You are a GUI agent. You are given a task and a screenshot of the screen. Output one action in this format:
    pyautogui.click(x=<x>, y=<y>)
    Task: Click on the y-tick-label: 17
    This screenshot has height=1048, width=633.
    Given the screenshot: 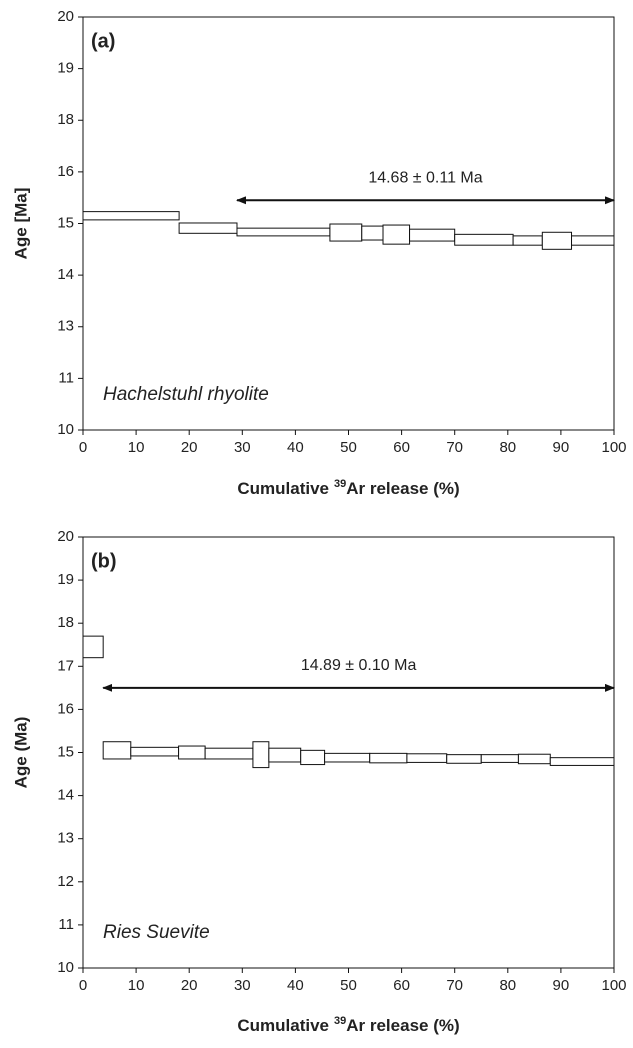 What is the action you would take?
    pyautogui.click(x=65, y=665)
    